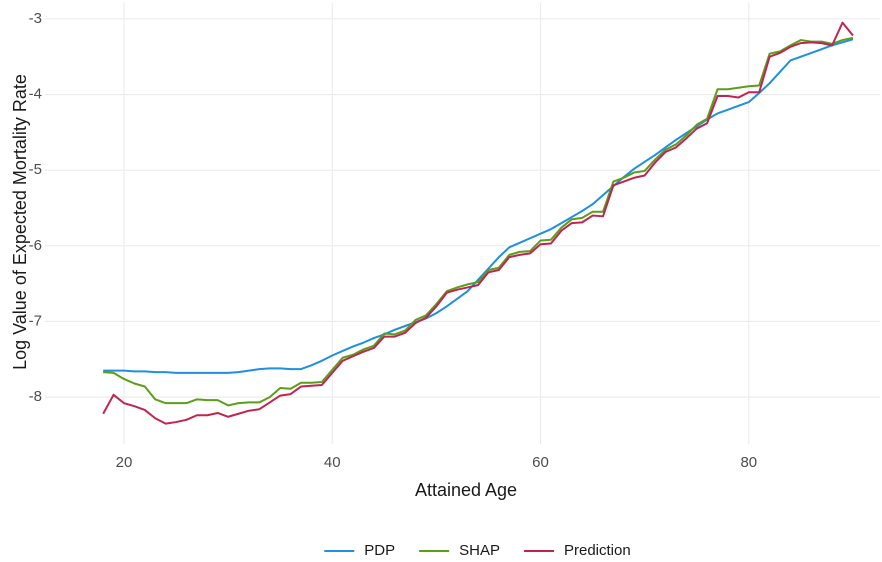 The width and height of the screenshot is (882, 562). What do you see at coordinates (466, 490) in the screenshot?
I see `x-axis-title: Attained Age` at bounding box center [466, 490].